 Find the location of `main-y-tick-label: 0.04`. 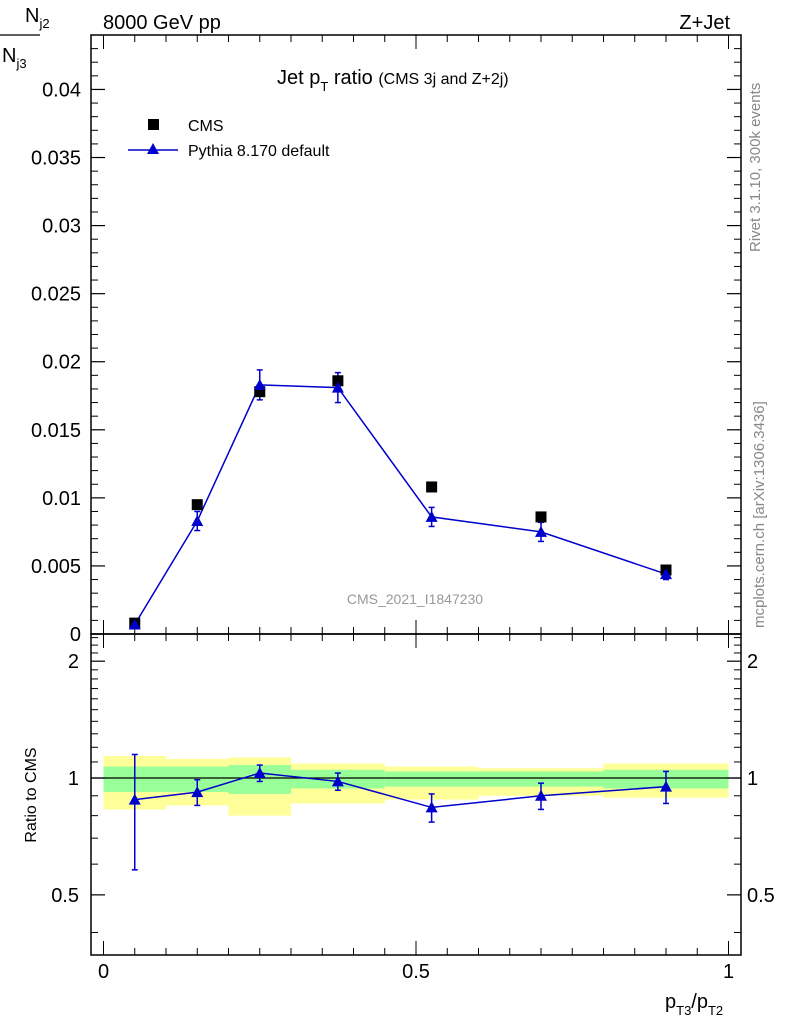

main-y-tick-label: 0.04 is located at coordinates (61, 90).